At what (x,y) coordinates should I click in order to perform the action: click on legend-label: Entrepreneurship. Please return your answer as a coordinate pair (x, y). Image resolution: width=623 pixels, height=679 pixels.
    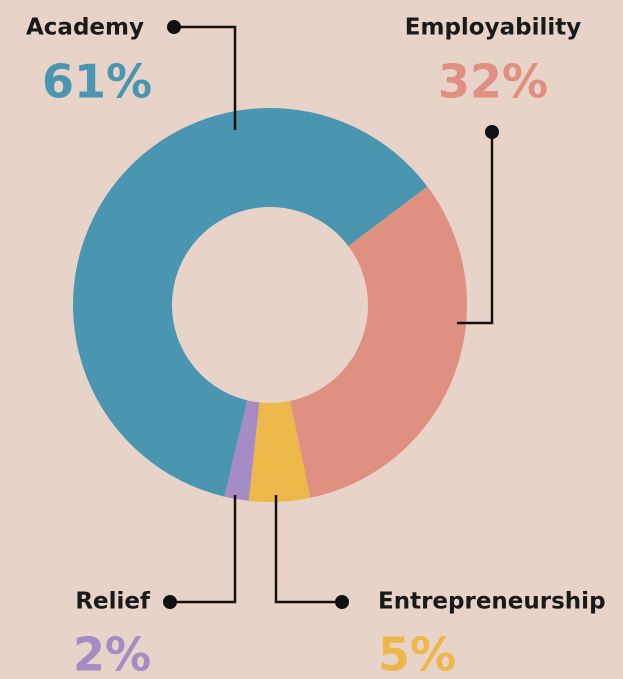
    Looking at the image, I should click on (492, 602).